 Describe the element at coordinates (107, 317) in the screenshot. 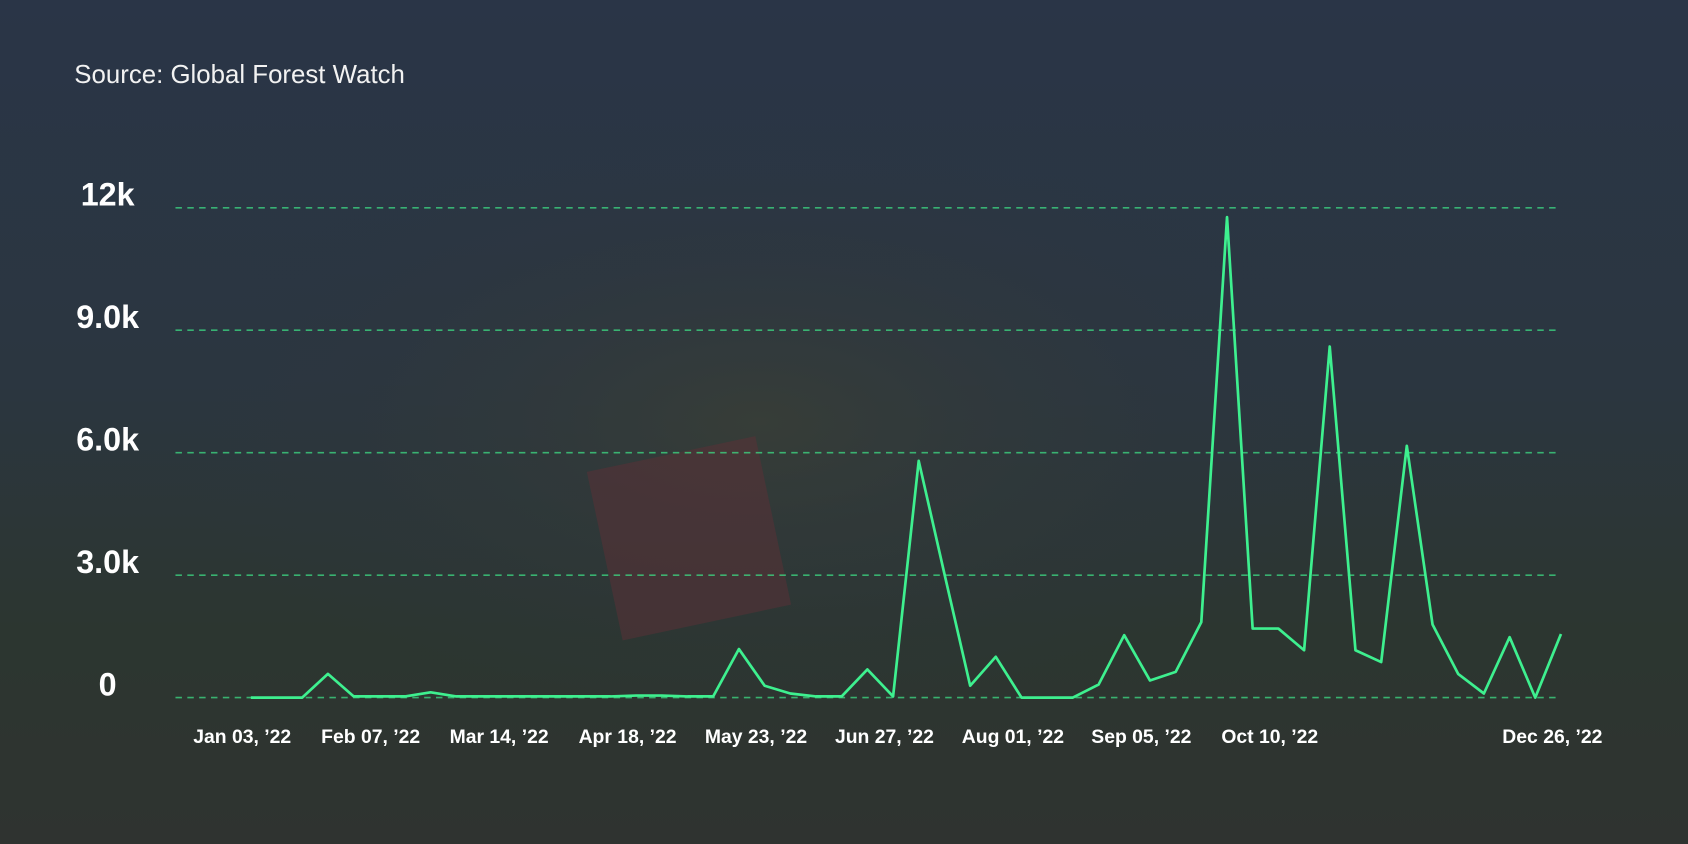

I see `y-tick-label: 9.0k` at that location.